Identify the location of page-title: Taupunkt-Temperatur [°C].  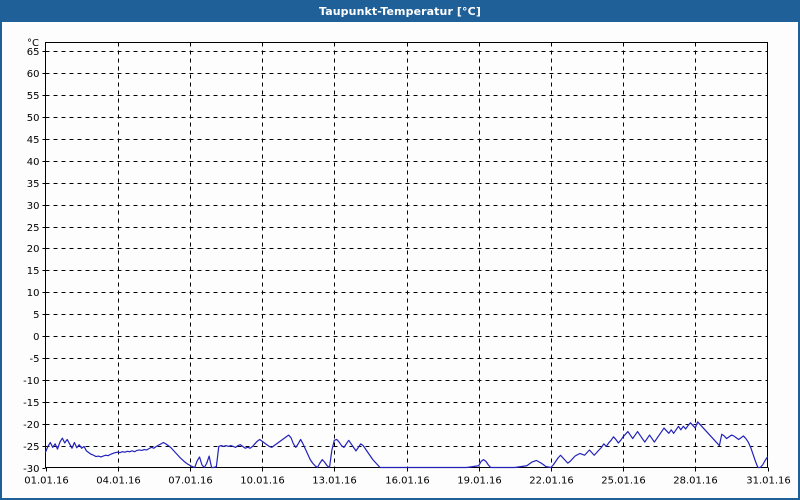
(400, 11).